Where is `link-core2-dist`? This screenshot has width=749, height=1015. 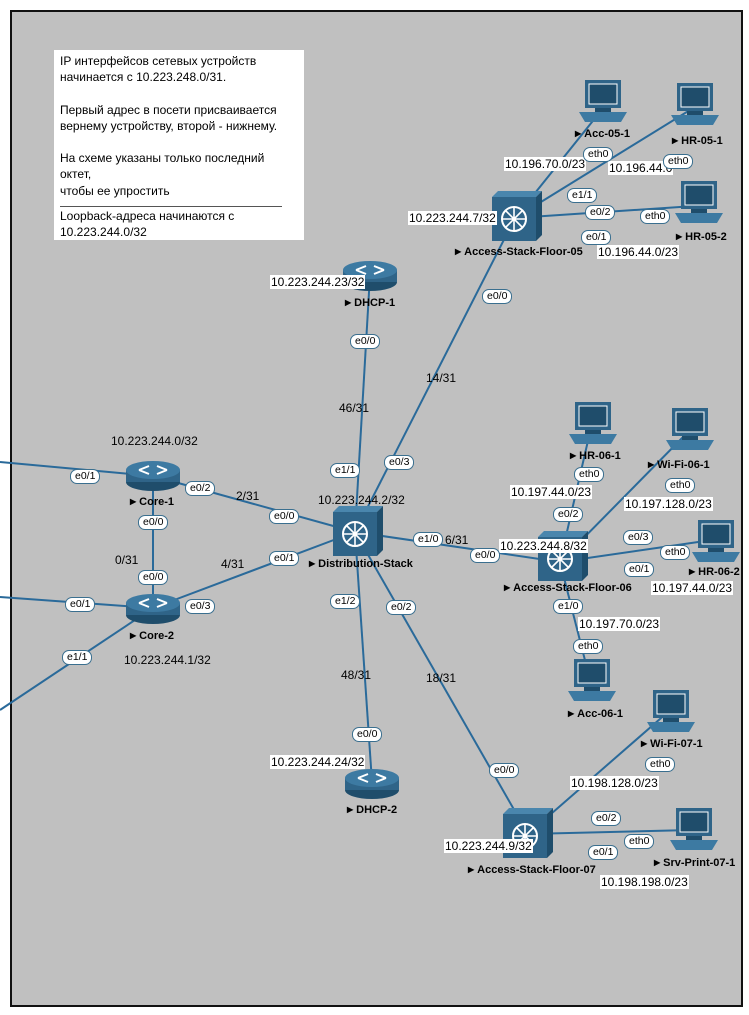
link-core2-dist is located at coordinates (254, 570).